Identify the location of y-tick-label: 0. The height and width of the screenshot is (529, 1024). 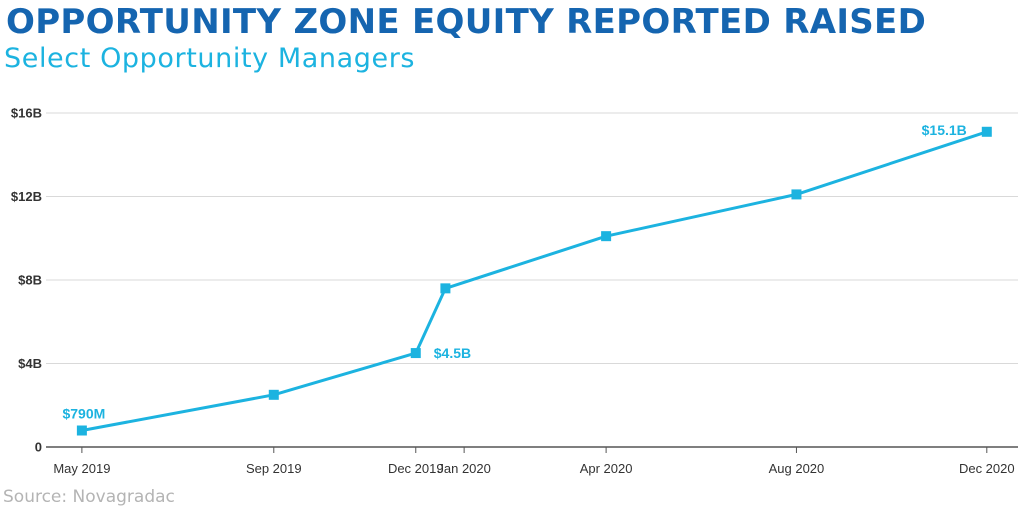
(38, 447).